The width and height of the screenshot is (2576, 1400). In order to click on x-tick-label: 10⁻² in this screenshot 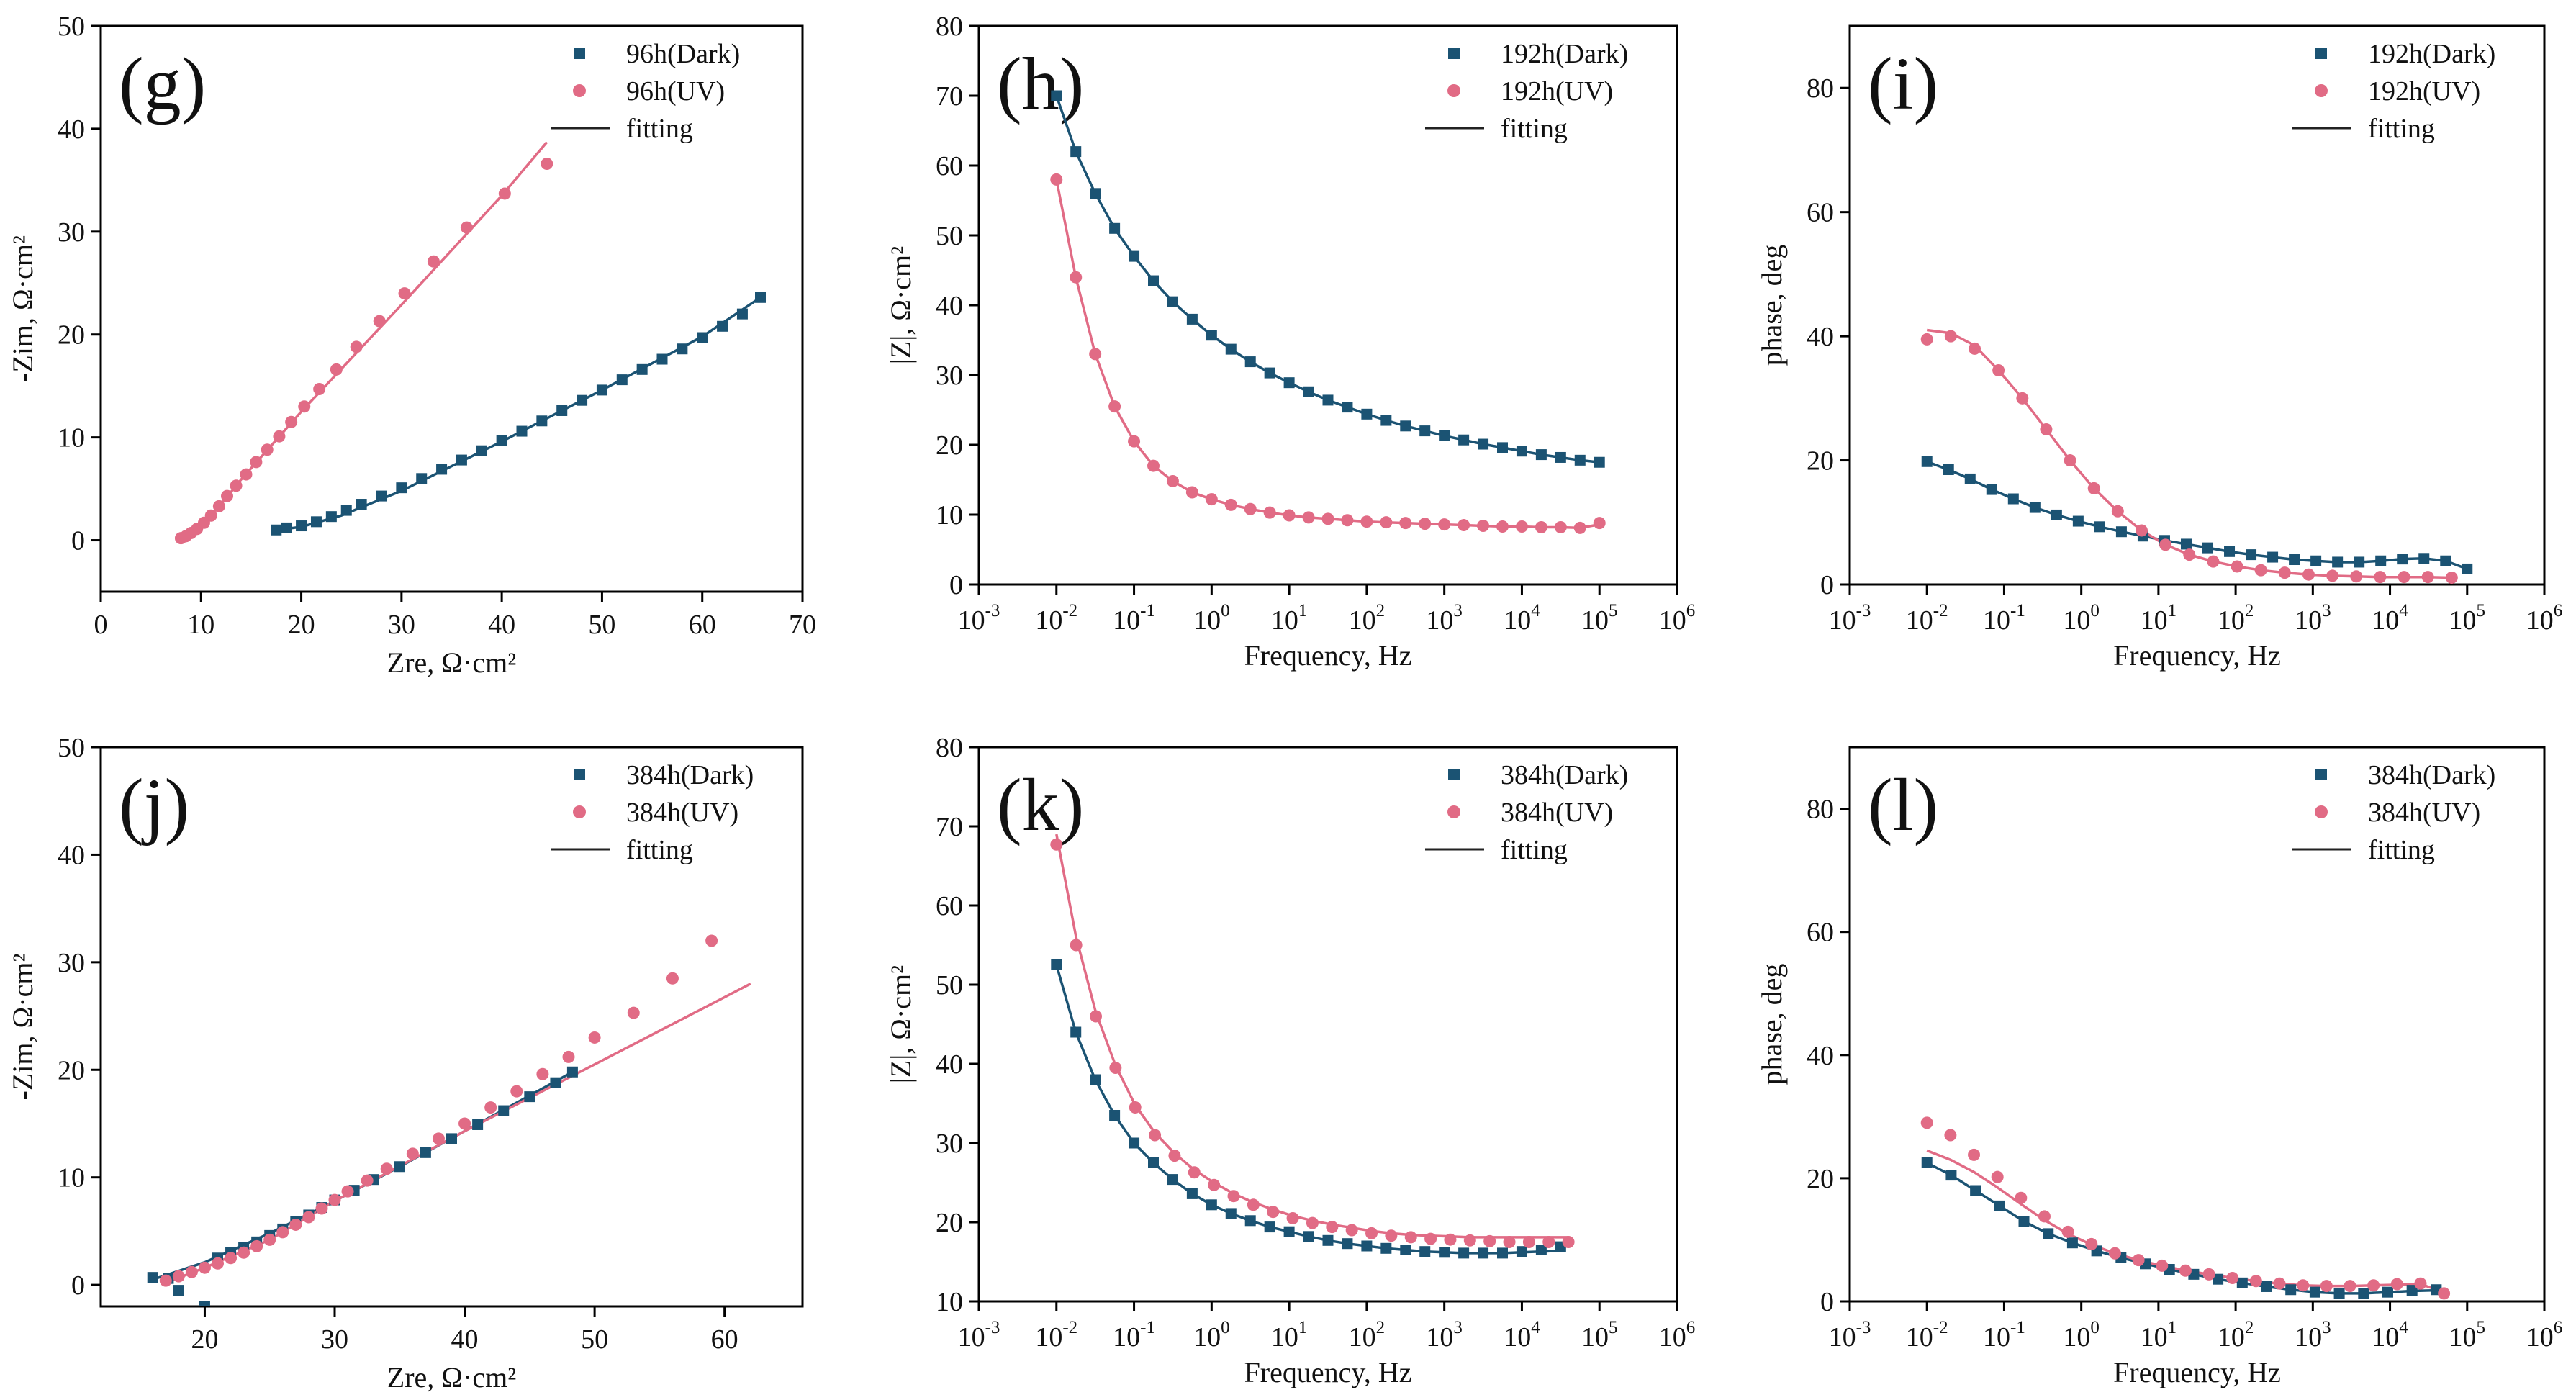, I will do `click(1056, 1335)`.